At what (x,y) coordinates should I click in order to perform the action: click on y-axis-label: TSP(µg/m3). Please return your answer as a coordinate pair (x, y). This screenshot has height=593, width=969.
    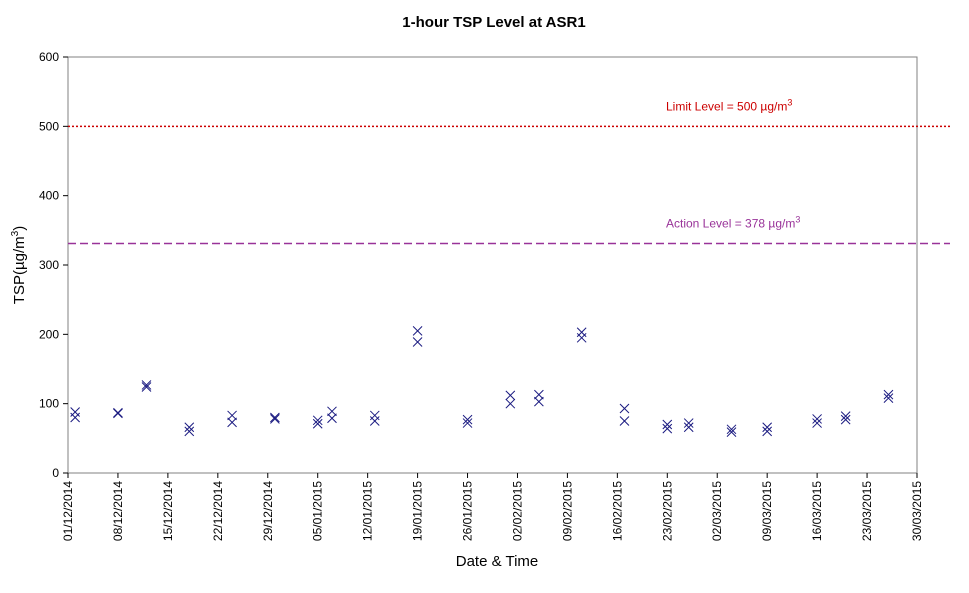
    Looking at the image, I should click on (19, 265).